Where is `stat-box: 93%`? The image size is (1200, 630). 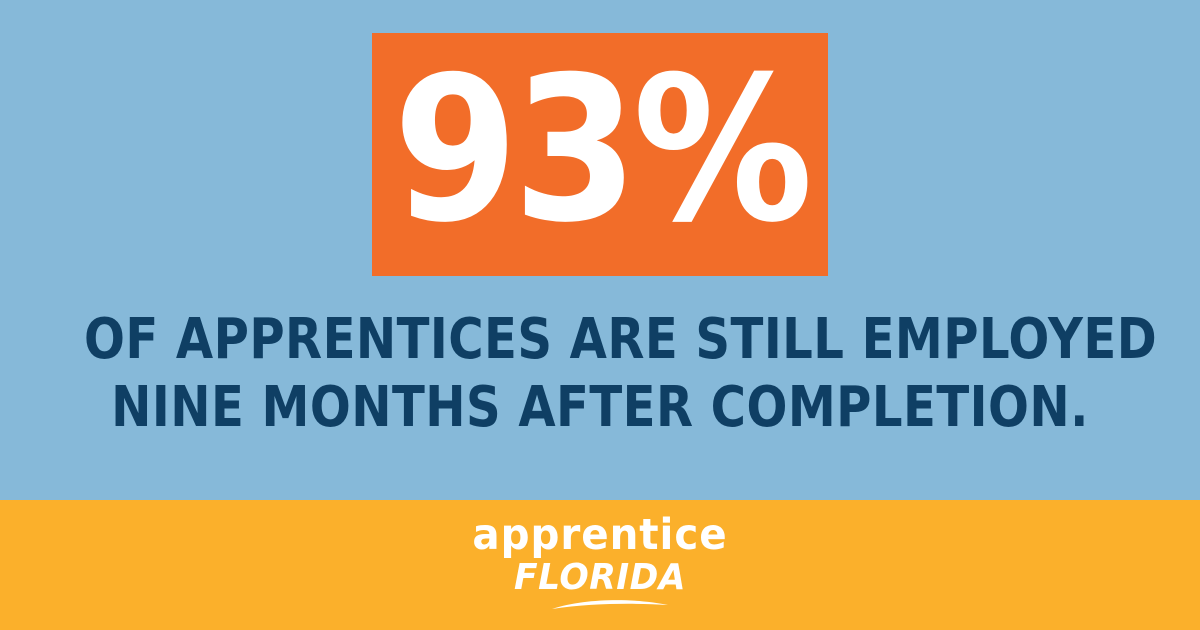
stat-box: 93% is located at coordinates (600, 154).